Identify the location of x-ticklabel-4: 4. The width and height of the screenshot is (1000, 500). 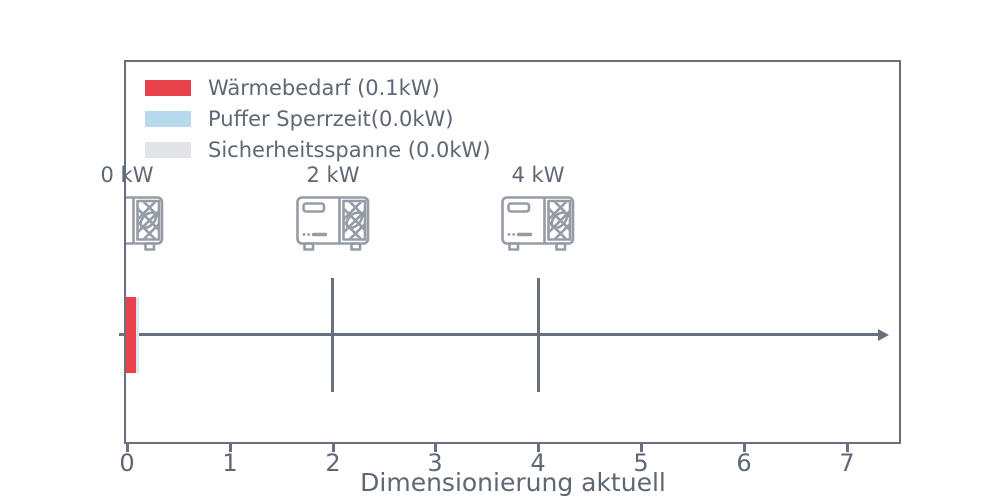
(538, 463).